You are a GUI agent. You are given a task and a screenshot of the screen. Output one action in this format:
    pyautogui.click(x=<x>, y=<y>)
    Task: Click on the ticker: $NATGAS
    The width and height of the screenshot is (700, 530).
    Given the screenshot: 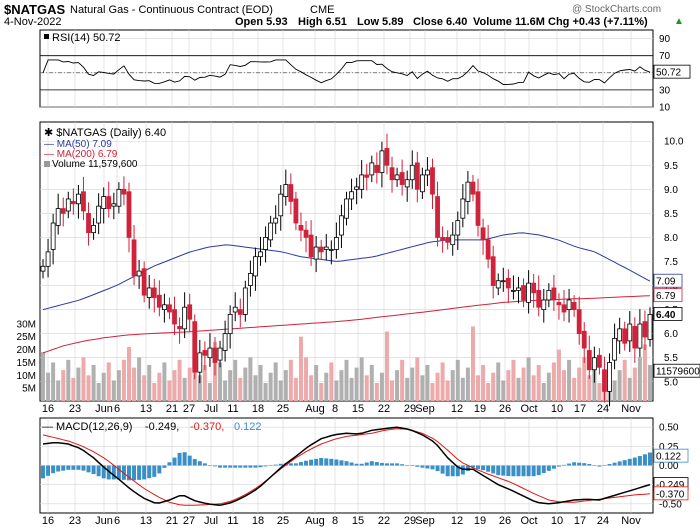 What is the action you would take?
    pyautogui.click(x=35, y=9)
    